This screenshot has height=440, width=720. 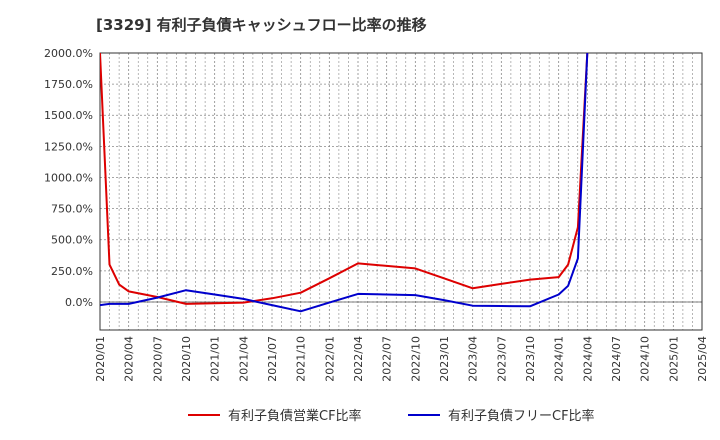 What do you see at coordinates (186, 359) in the screenshot?
I see `x-tick-label: 2020/10` at bounding box center [186, 359].